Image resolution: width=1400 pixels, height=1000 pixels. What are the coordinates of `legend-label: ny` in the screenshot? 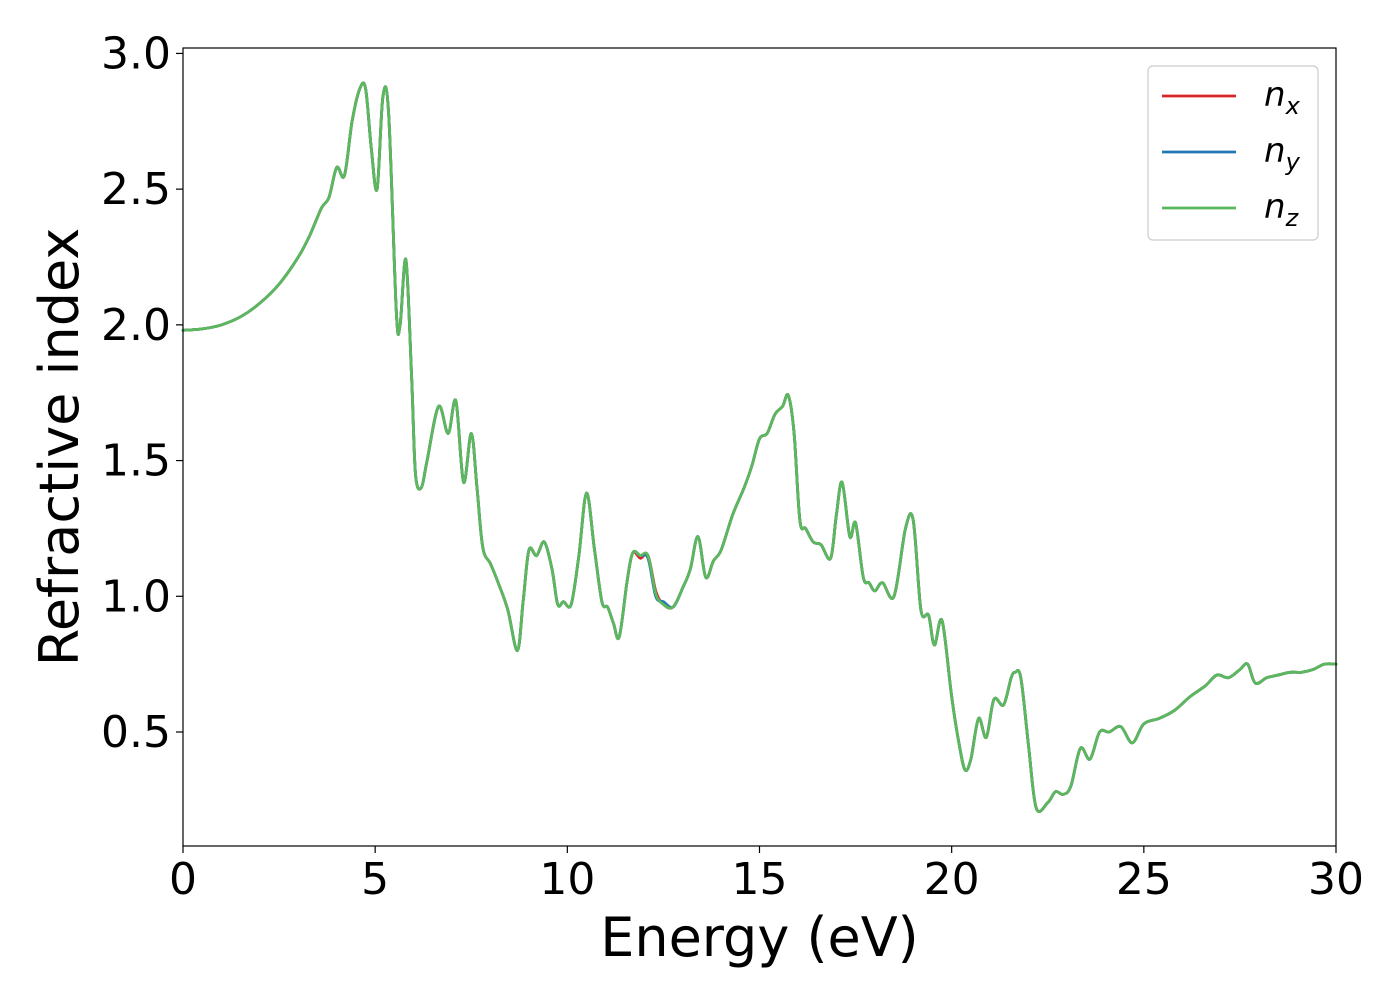 It's located at (1282, 153).